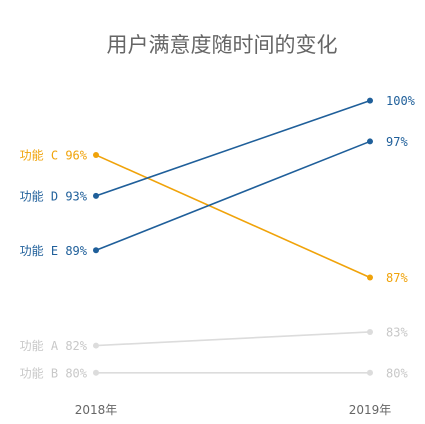  Describe the element at coordinates (401, 101) in the screenshot. I see `series-4-right-label: 100%` at that location.